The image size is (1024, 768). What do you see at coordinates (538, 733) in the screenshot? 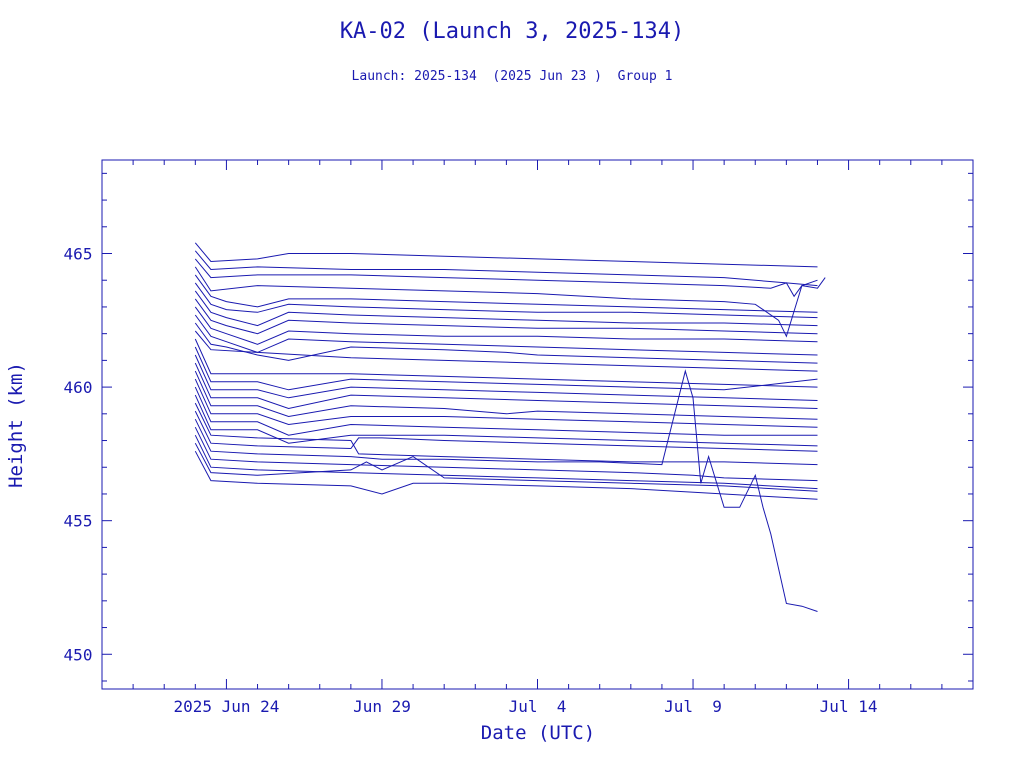
I see `x-axis-label: Date (UTC)` at bounding box center [538, 733].